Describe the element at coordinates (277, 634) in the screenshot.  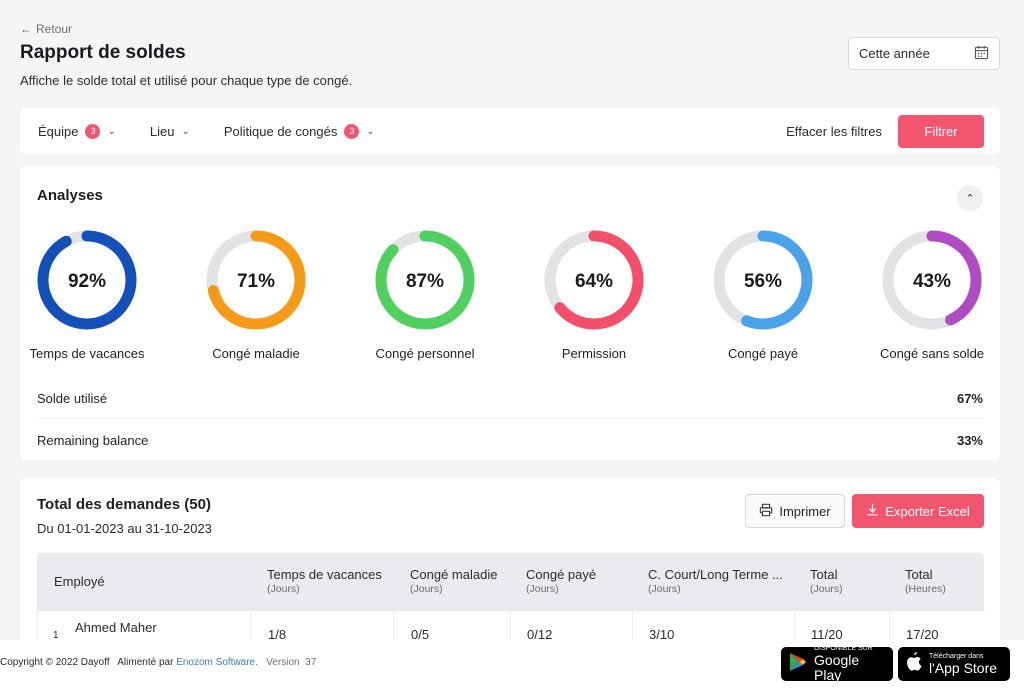
I see `cell-vacation: 1/8` at that location.